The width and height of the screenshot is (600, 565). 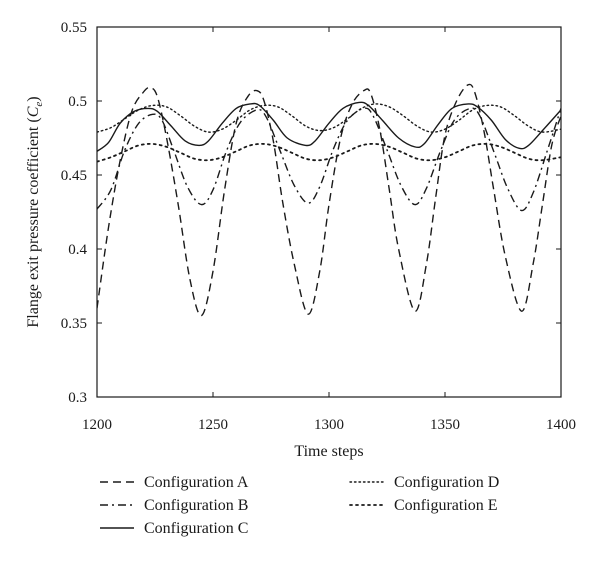 What do you see at coordinates (196, 505) in the screenshot?
I see `legend-label: Configuration B` at bounding box center [196, 505].